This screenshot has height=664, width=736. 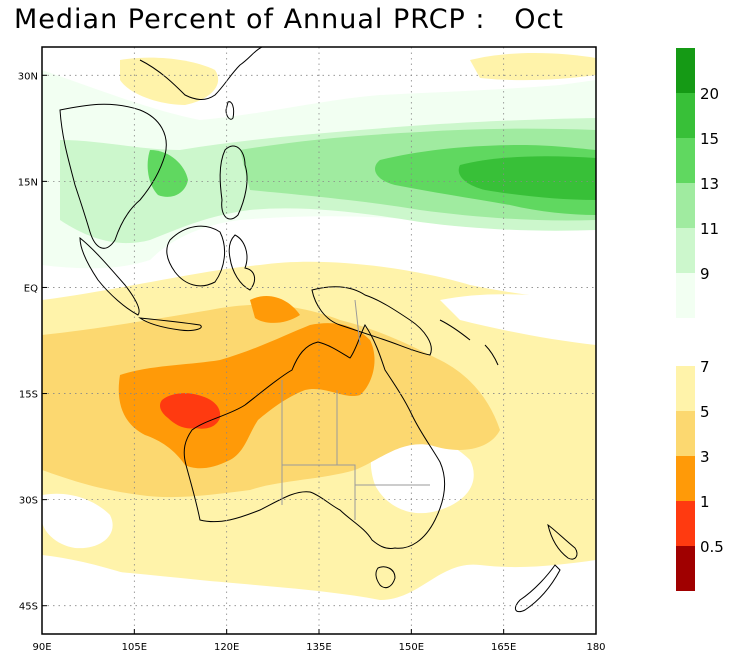 I want to click on colorbar-lower: 0.5 1 3 5 7, so click(x=700, y=474).